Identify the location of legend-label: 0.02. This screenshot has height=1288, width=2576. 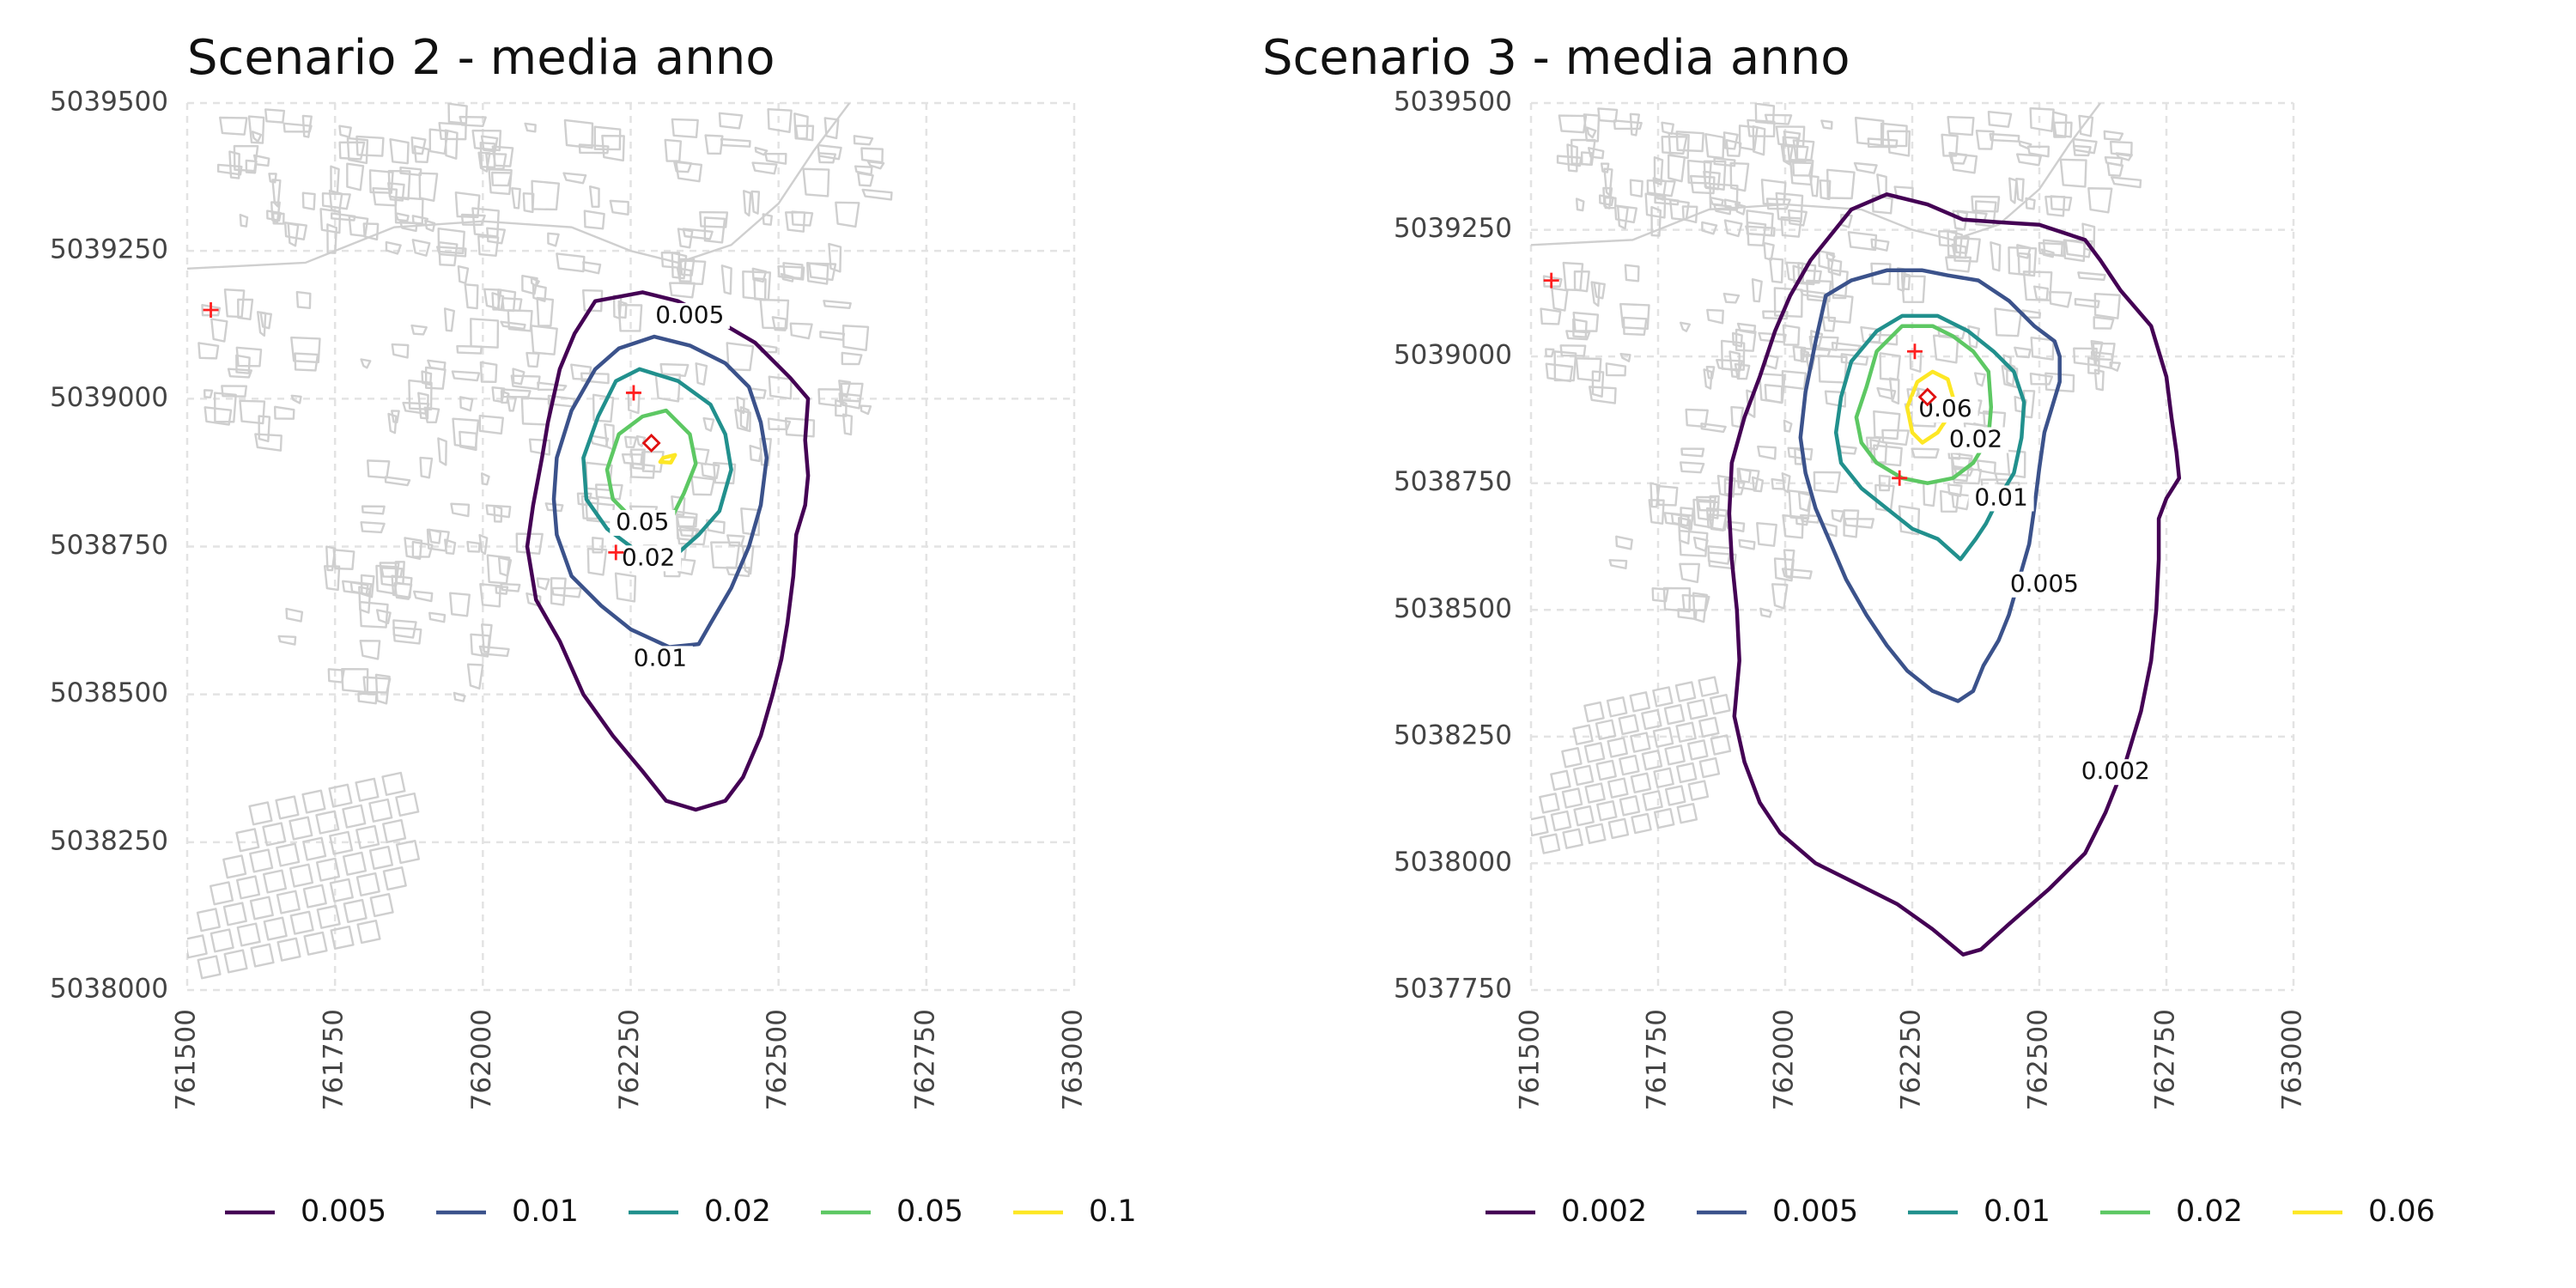
(737, 1211).